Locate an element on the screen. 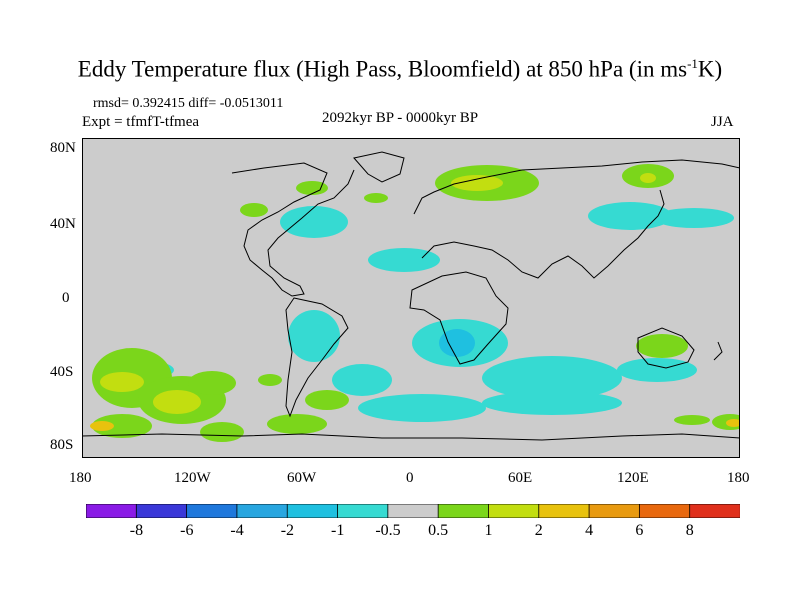  lat-label: 0 is located at coordinates (66, 298).